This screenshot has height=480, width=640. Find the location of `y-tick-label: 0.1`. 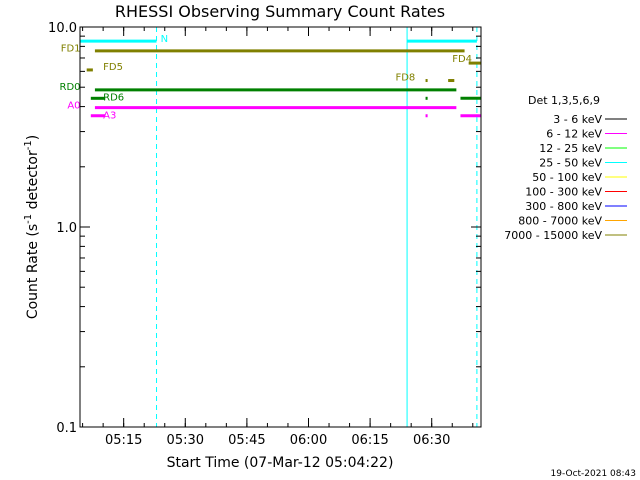

y-tick-label: 0.1 is located at coordinates (66, 428).